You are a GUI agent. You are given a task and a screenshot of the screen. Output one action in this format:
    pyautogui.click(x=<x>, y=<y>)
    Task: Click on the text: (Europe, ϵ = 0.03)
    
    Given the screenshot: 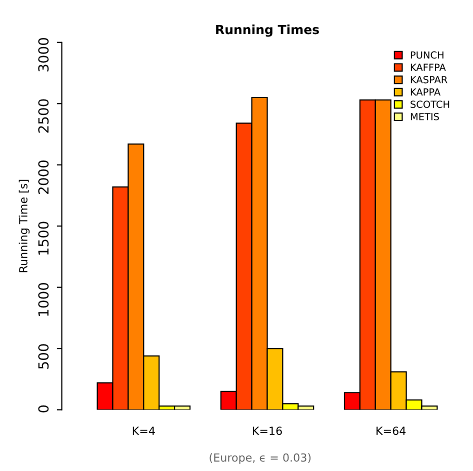 What is the action you would take?
    pyautogui.click(x=260, y=458)
    